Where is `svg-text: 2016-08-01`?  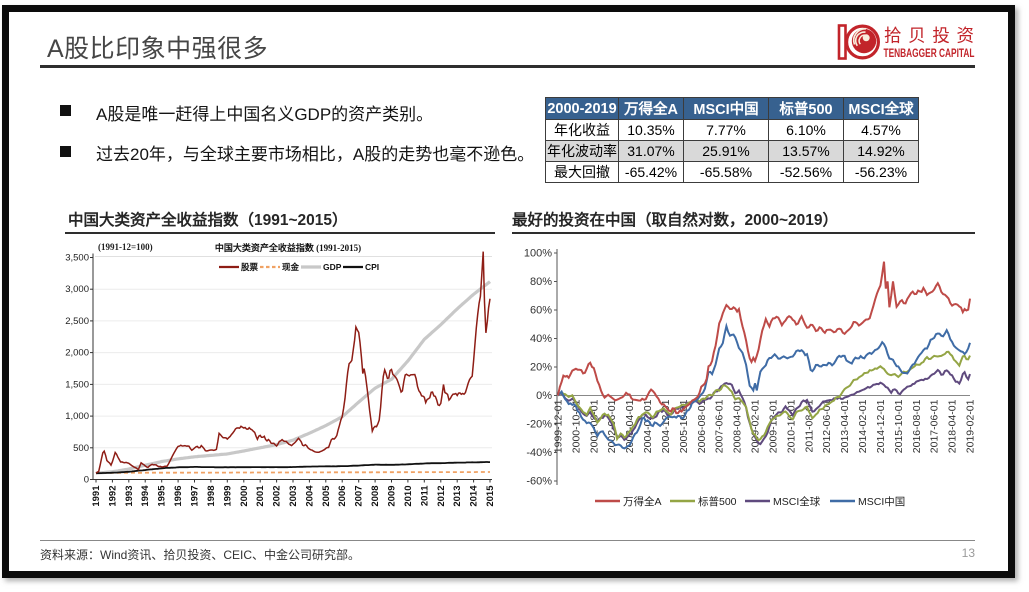 svg-text: 2016-08-01 is located at coordinates (917, 426).